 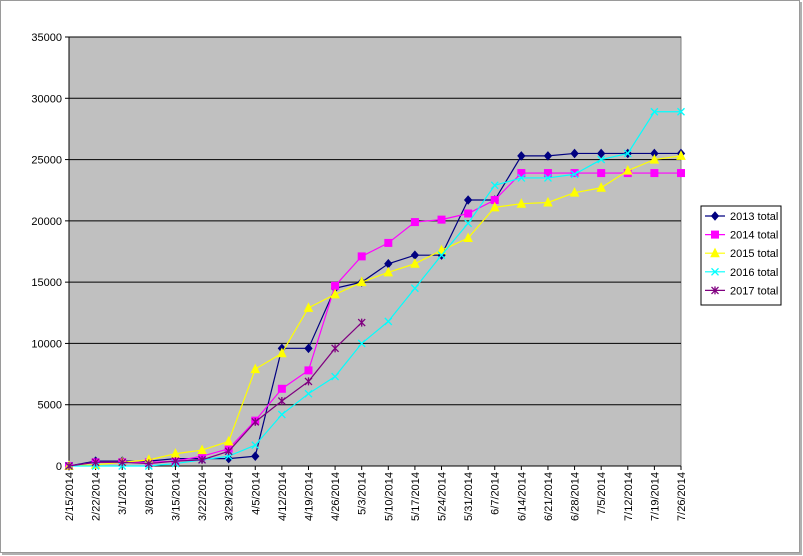 What do you see at coordinates (754, 217) in the screenshot?
I see `legend-label: 2013 total` at bounding box center [754, 217].